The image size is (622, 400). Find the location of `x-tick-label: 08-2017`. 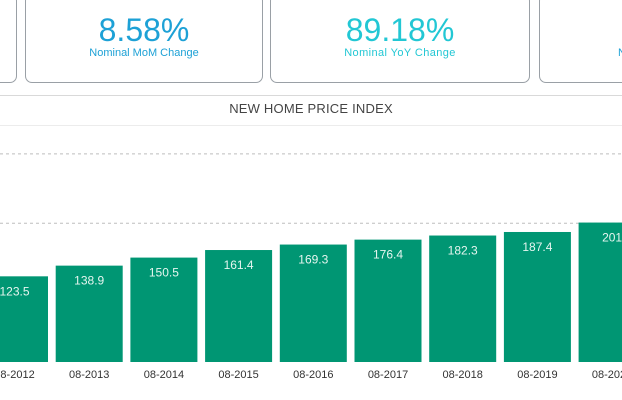

x-tick-label: 08-2017 is located at coordinates (388, 375).